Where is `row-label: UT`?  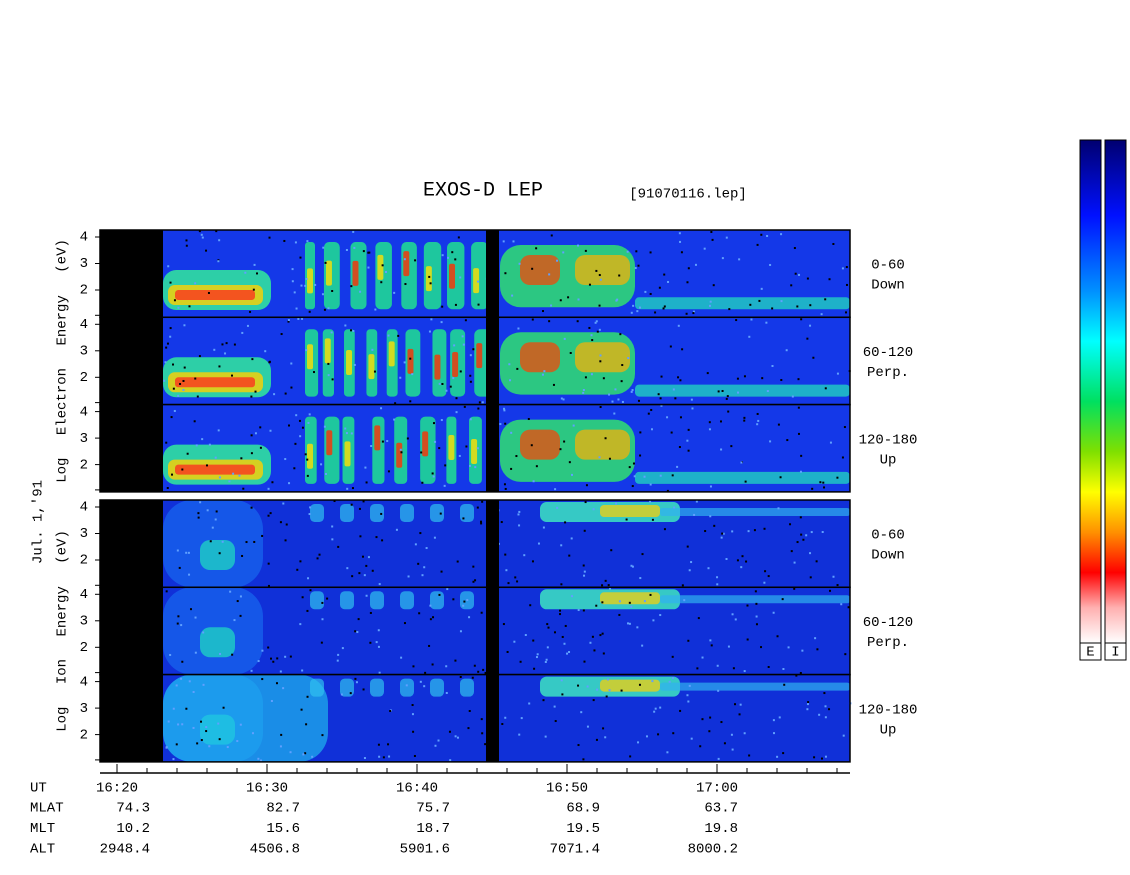
row-label: UT is located at coordinates (38, 789).